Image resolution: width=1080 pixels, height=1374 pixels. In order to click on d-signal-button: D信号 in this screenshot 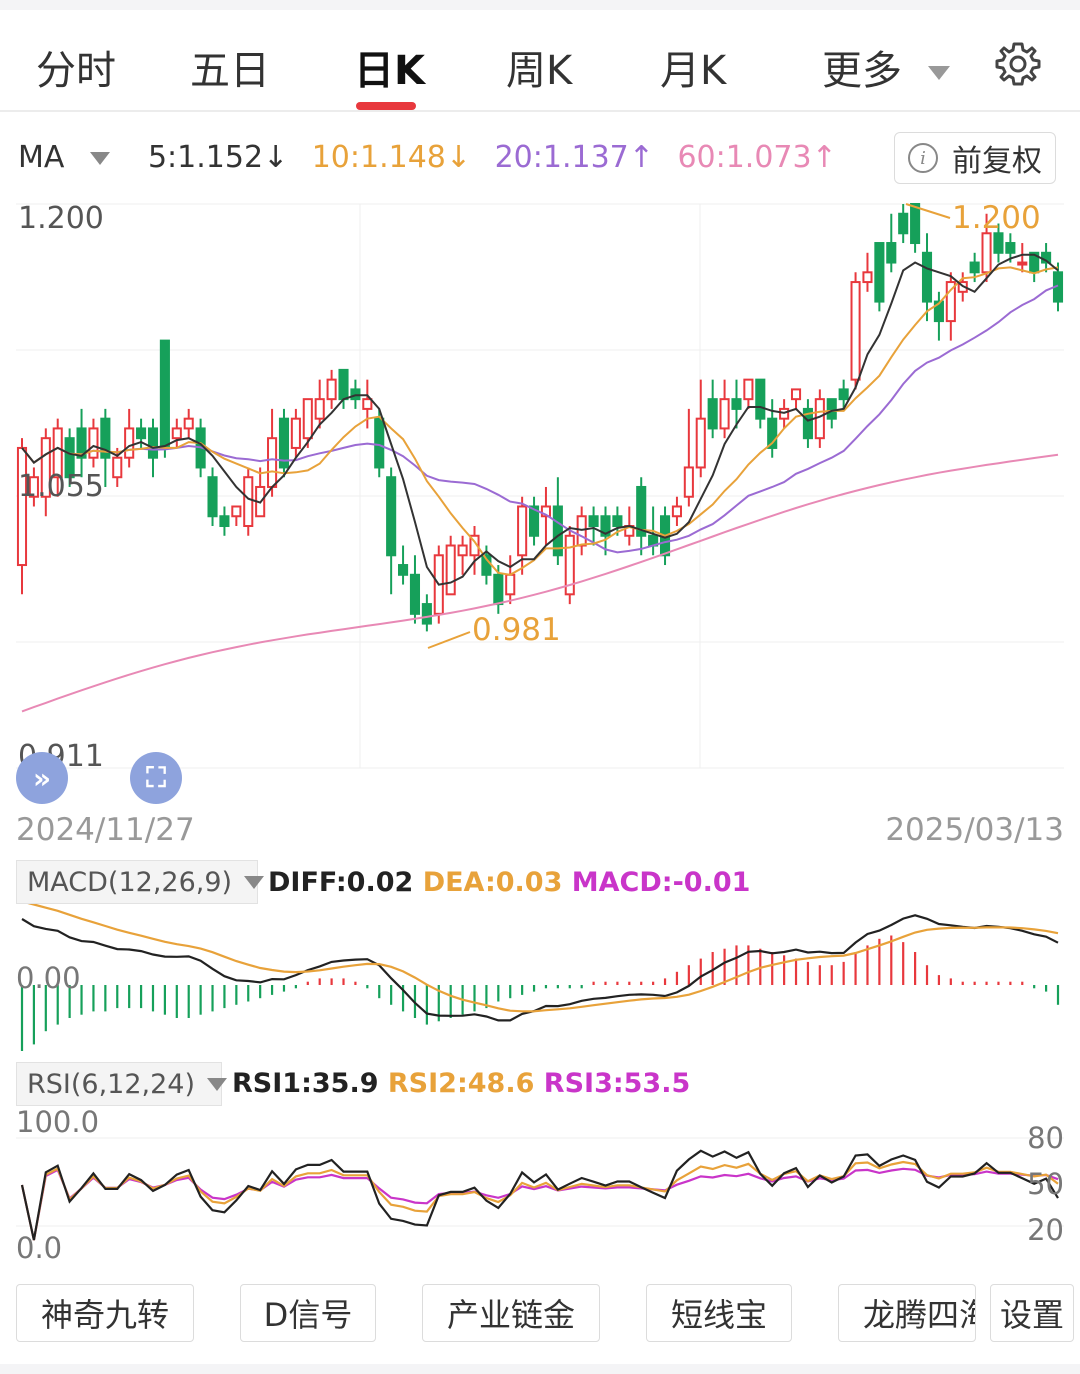, I will do `click(308, 1313)`.